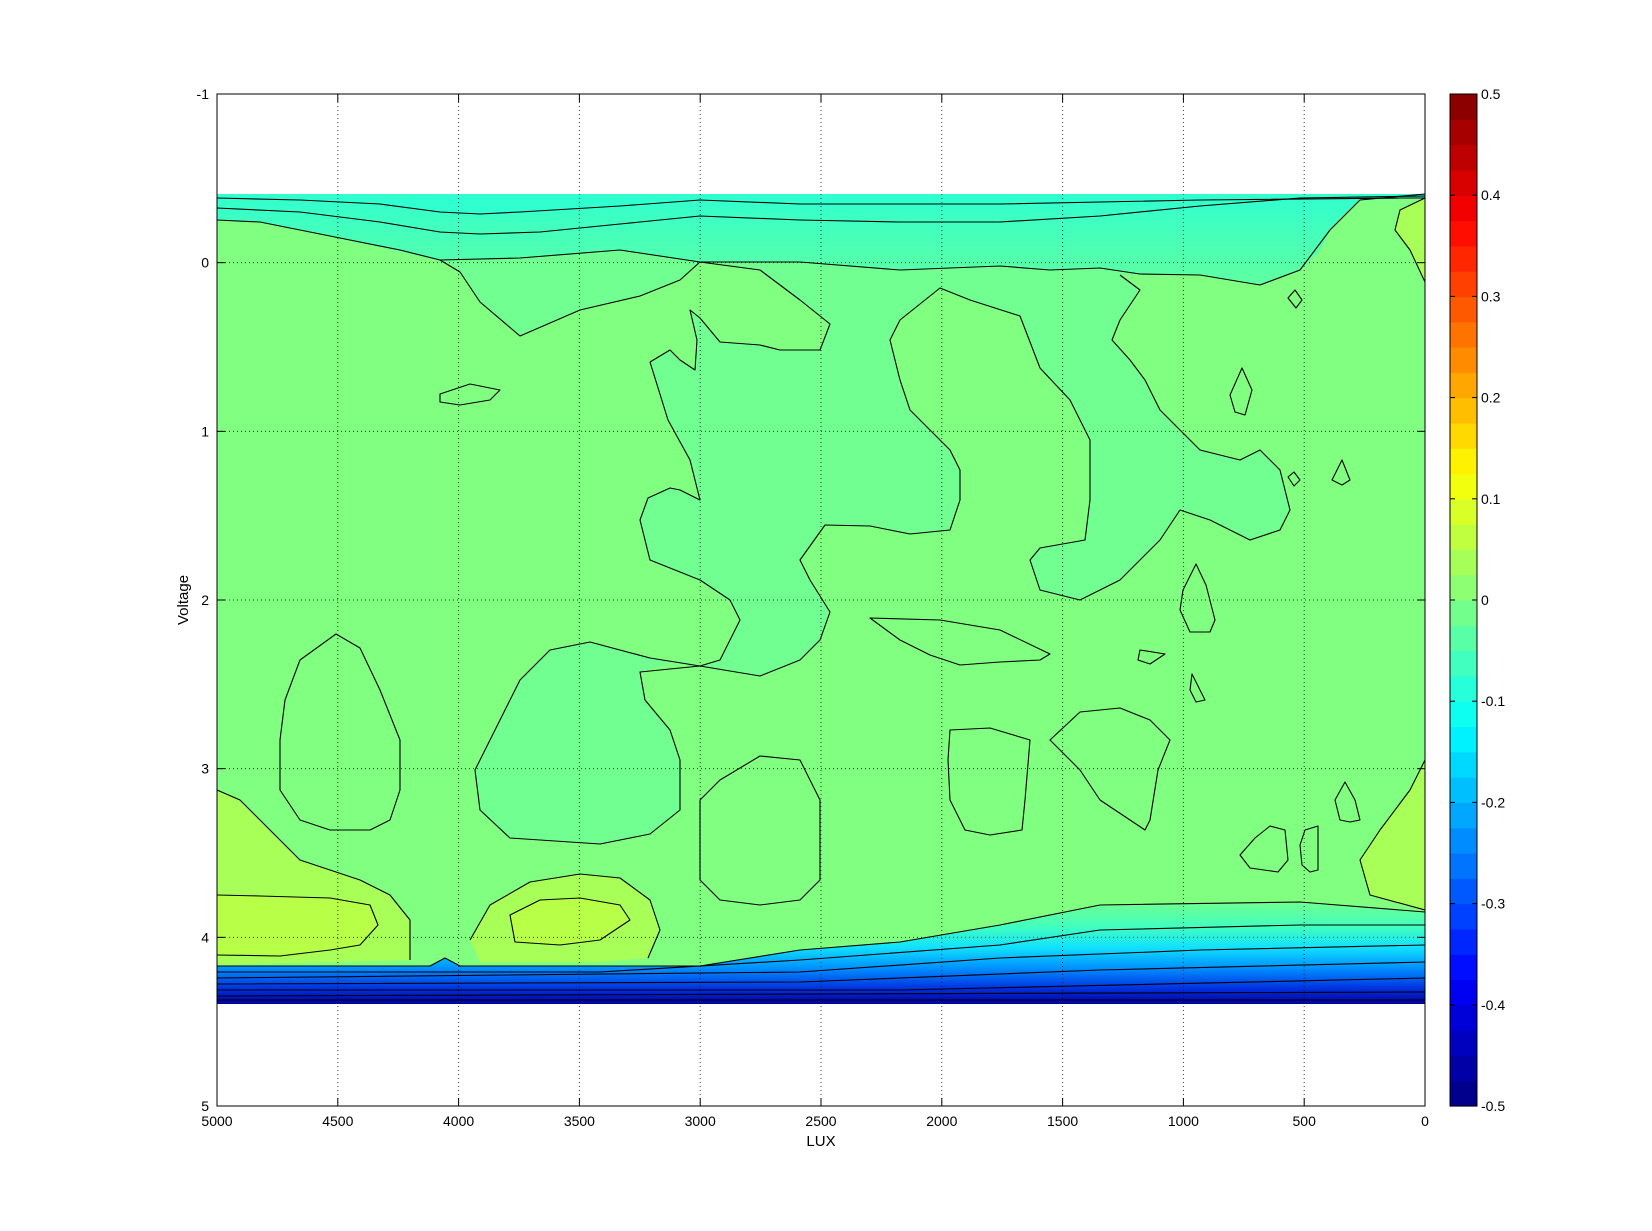 The width and height of the screenshot is (1652, 1231). What do you see at coordinates (1493, 904) in the screenshot?
I see `colorbar-tick-label: -0.3` at bounding box center [1493, 904].